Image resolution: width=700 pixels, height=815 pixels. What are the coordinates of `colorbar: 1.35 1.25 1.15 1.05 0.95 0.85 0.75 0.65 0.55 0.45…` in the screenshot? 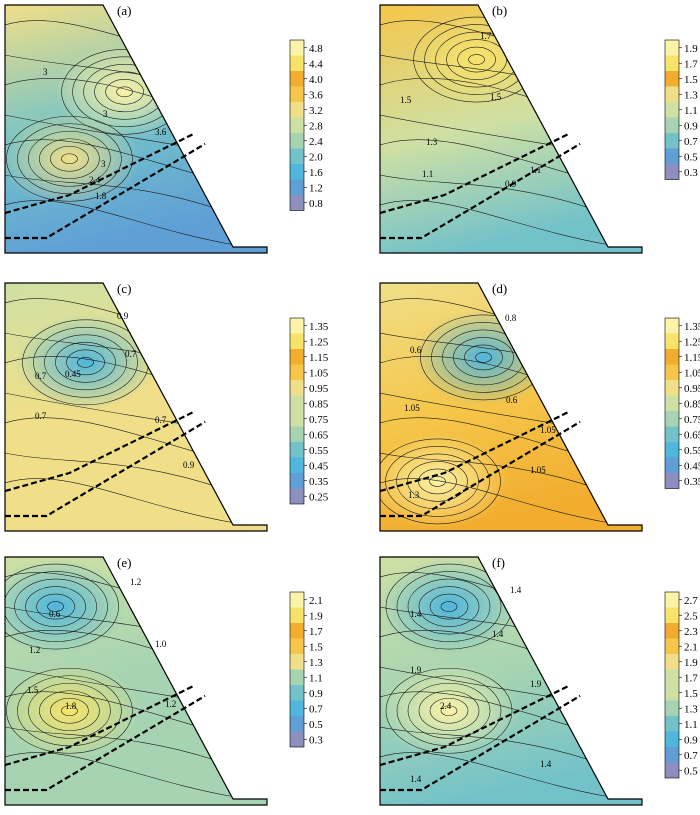 It's located at (309, 411).